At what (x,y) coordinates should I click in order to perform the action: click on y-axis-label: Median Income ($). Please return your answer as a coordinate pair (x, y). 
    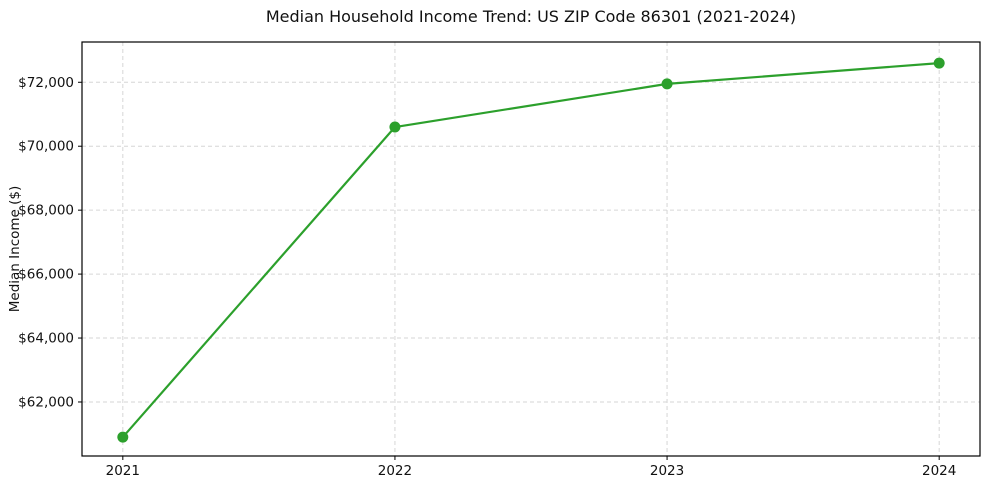
    Looking at the image, I should click on (15, 249).